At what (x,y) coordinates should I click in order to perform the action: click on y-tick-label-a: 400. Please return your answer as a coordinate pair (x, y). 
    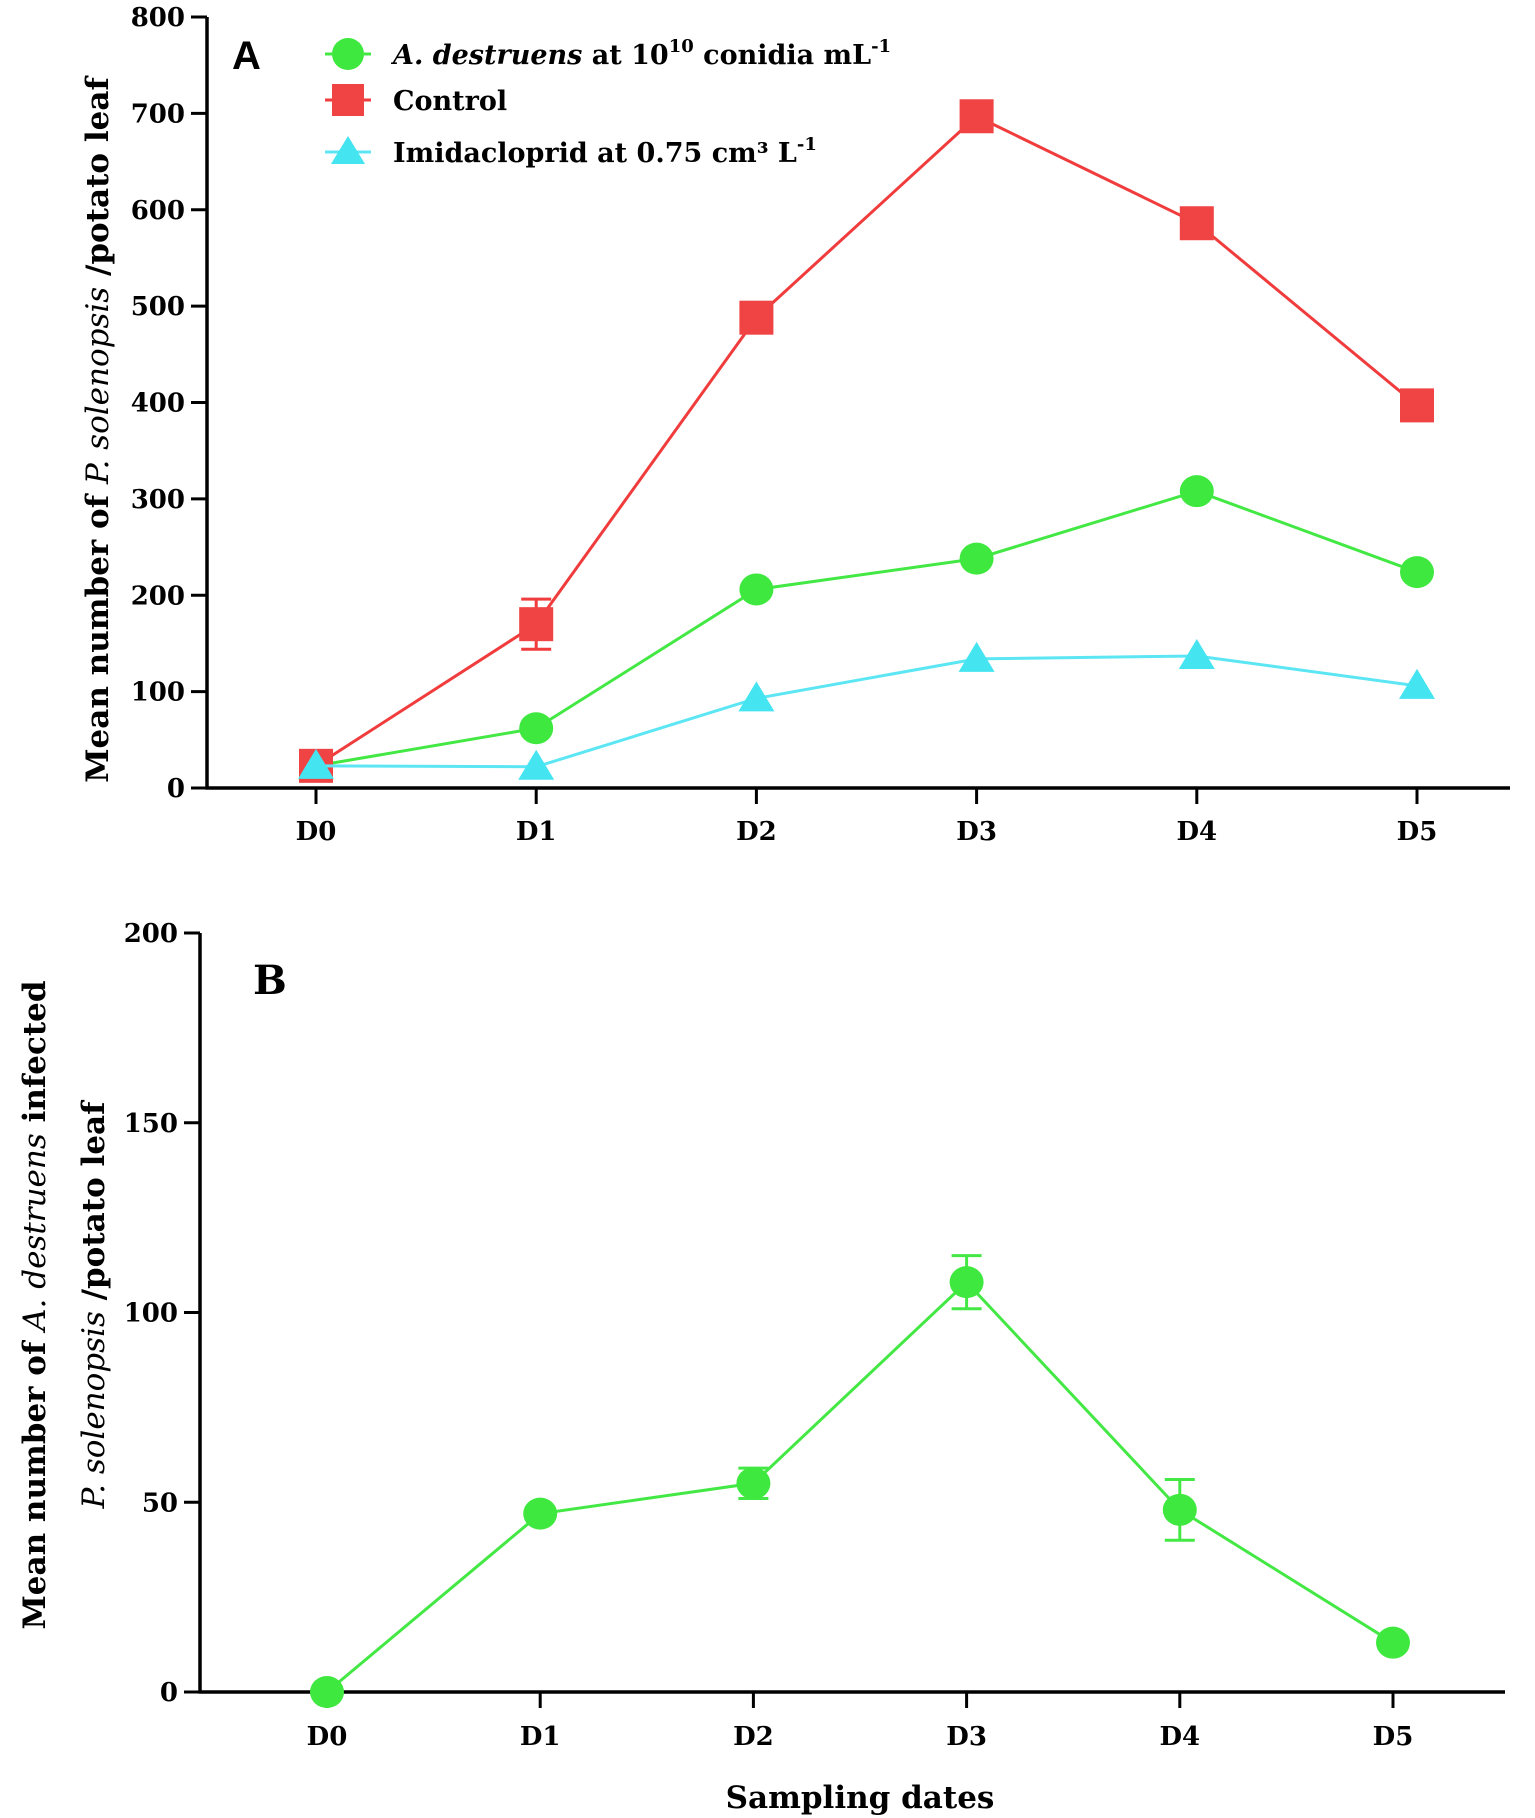
    Looking at the image, I should click on (158, 404).